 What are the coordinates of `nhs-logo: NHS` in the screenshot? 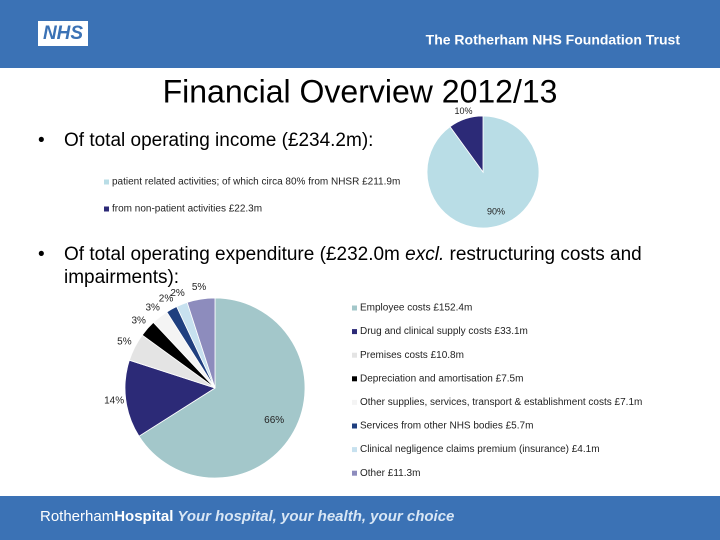 It's located at (63, 33).